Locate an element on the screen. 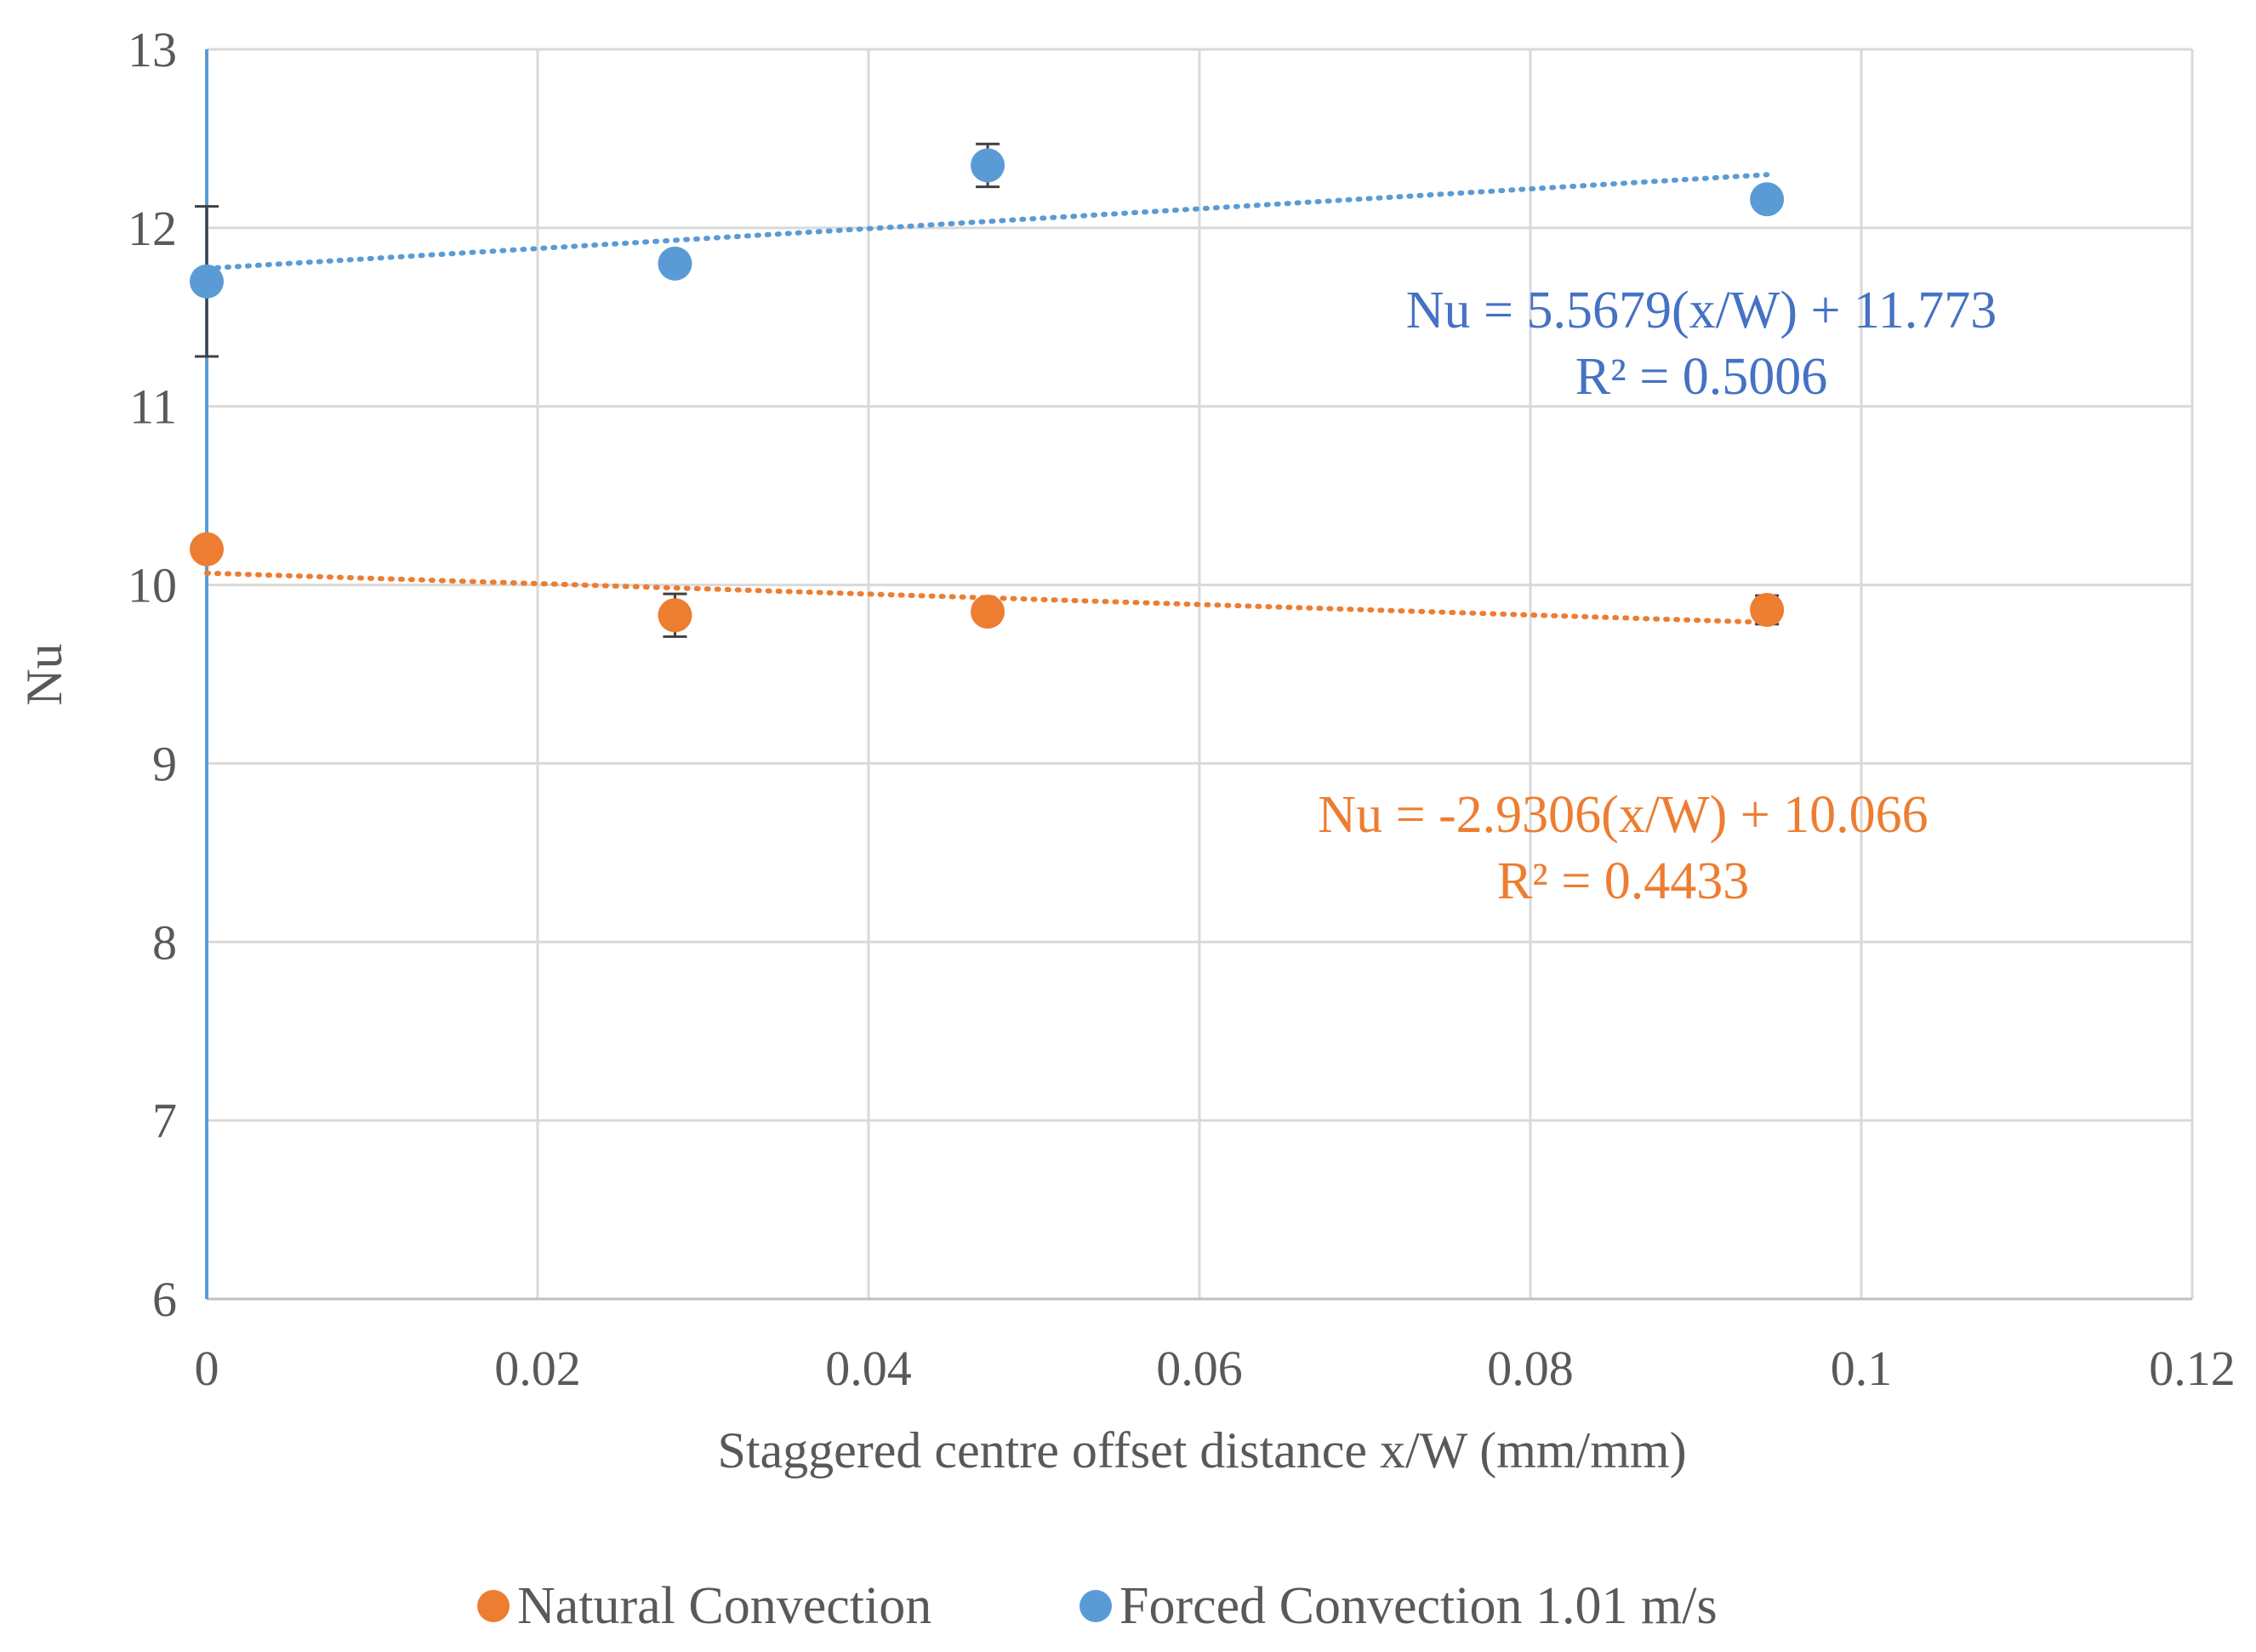 Image resolution: width=2256 pixels, height=1652 pixels. y-tick-label: 8 is located at coordinates (164, 942).